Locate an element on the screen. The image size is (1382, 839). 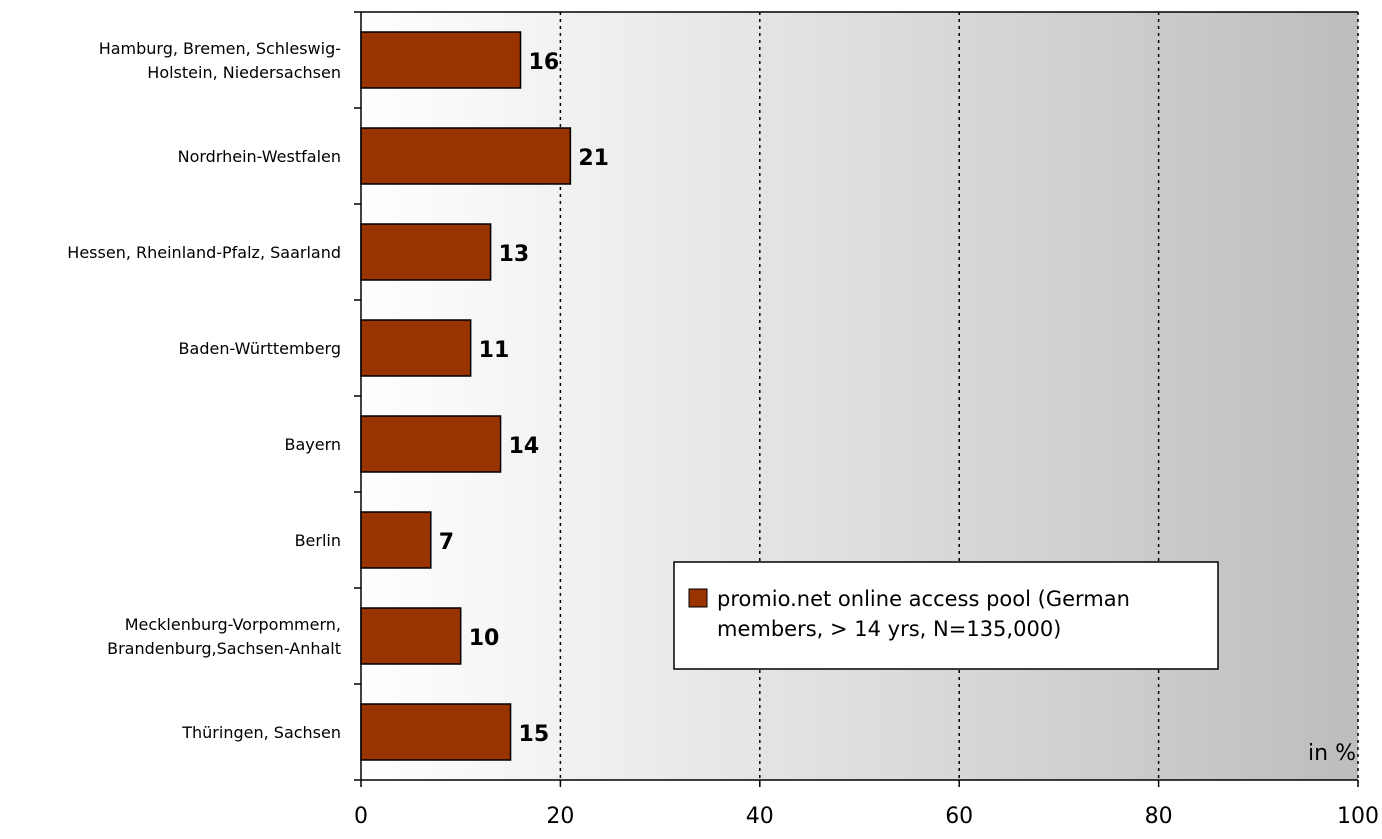
legend-label: members, > 14 yrs, N=135,000) is located at coordinates (889, 629).